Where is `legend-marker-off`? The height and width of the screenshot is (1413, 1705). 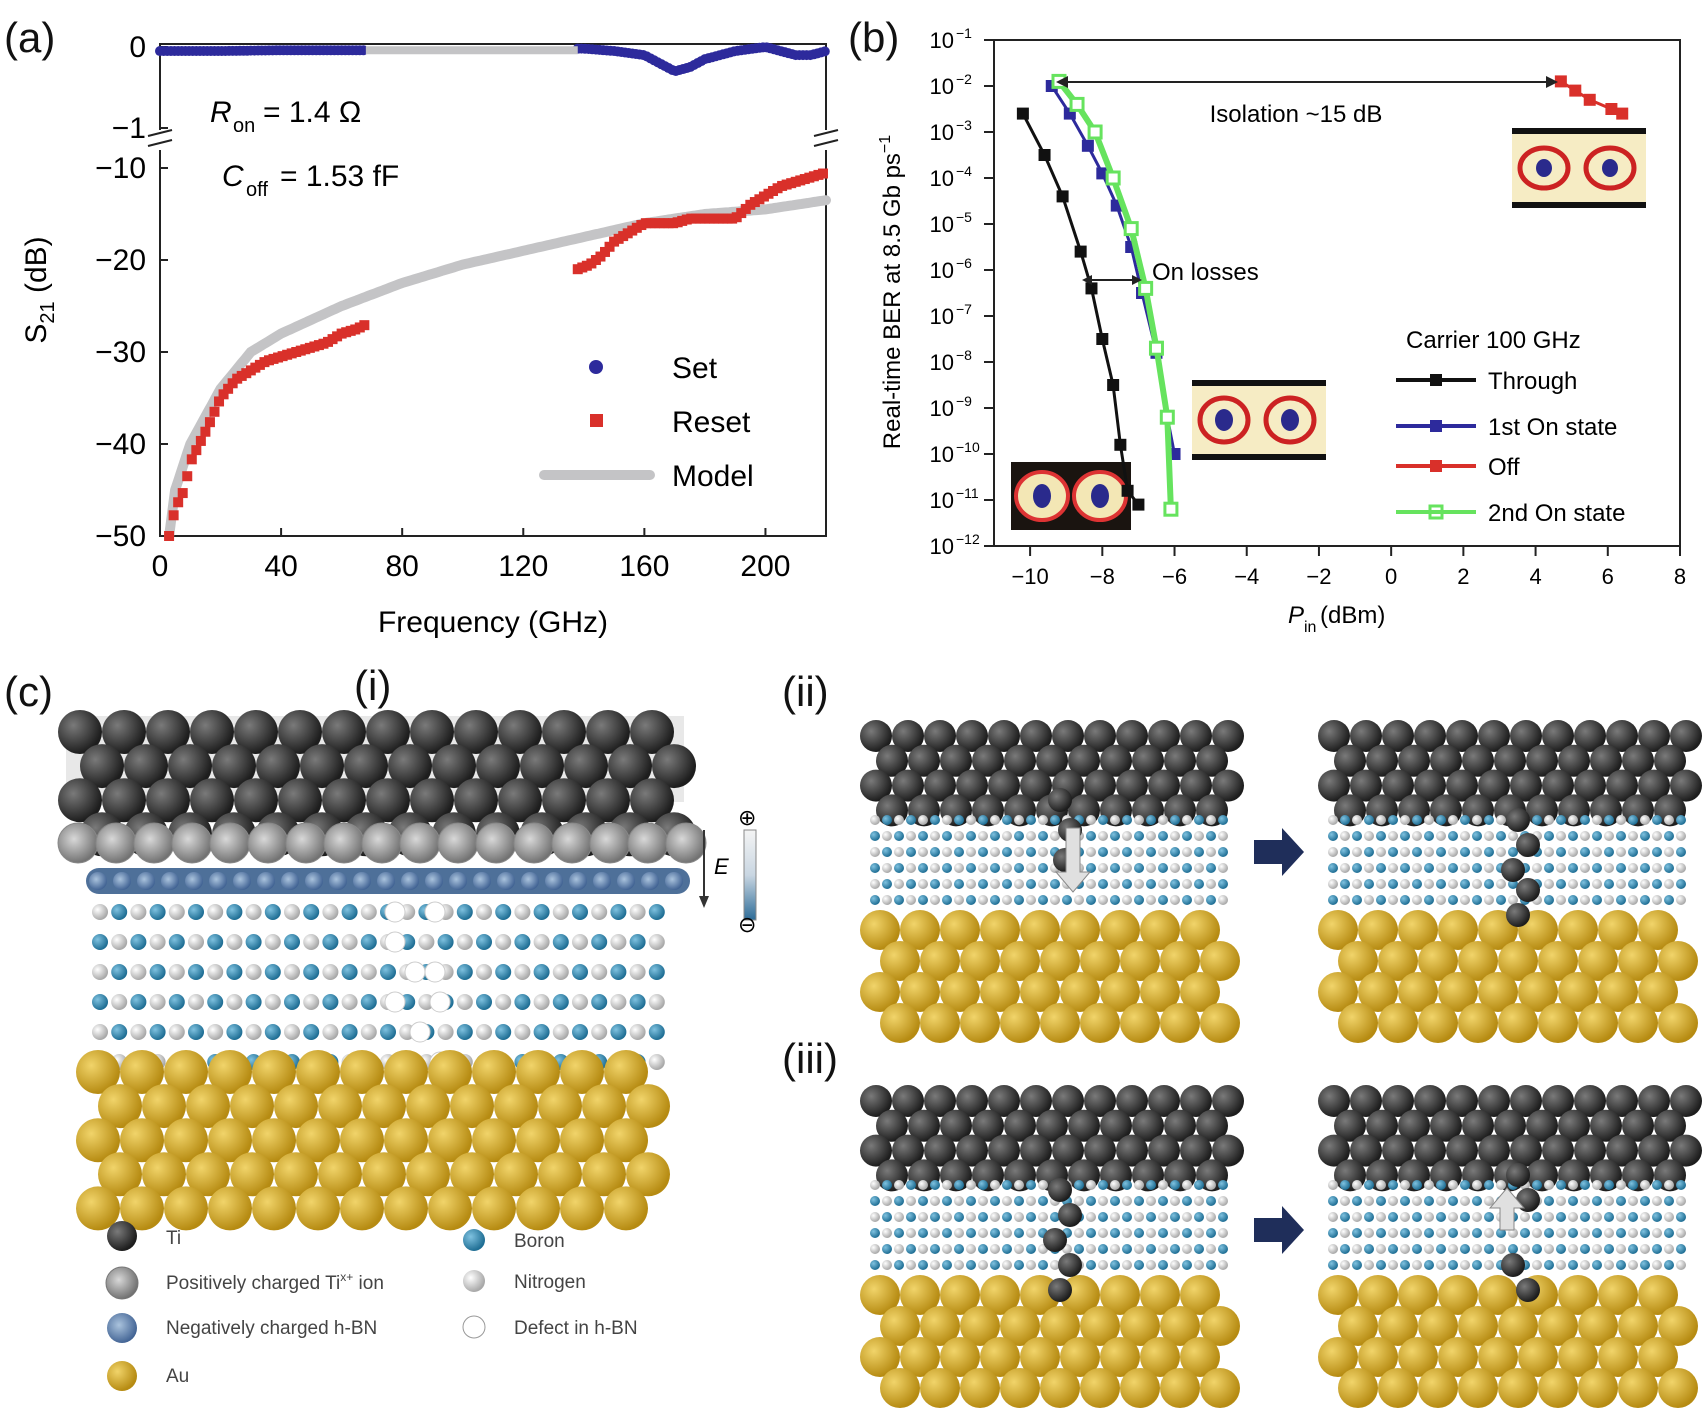 legend-marker-off is located at coordinates (1436, 466).